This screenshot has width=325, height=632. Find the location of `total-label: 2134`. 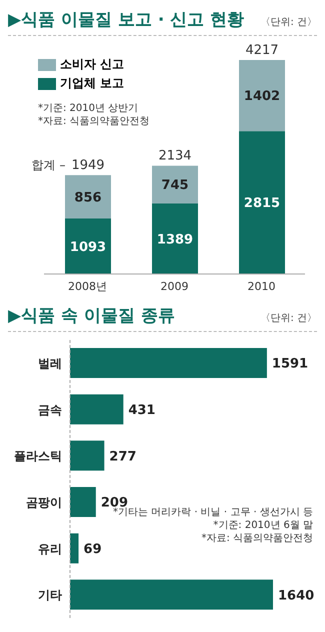

total-label: 2134 is located at coordinates (175, 156).